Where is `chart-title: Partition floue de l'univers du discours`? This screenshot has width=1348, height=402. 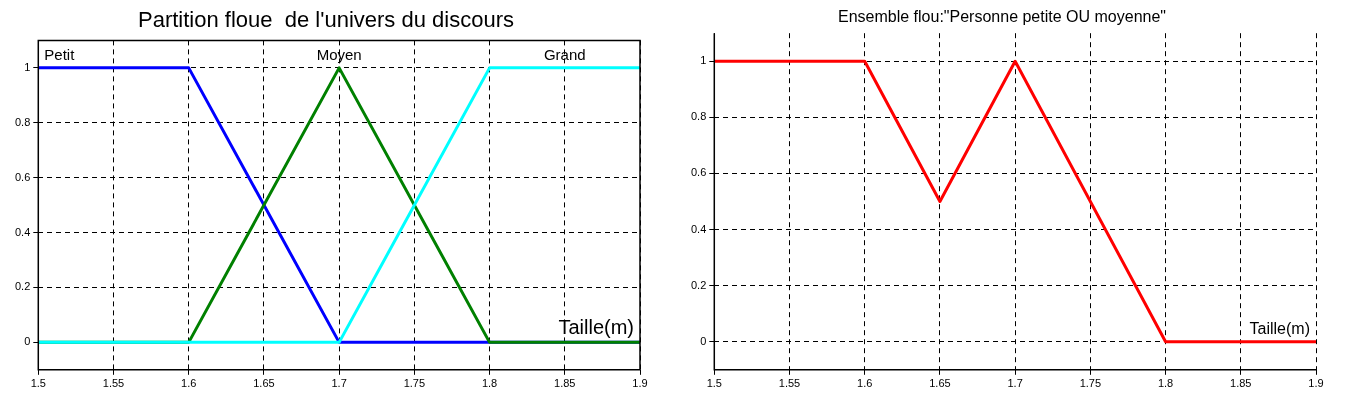 chart-title: Partition floue de l'univers du discours is located at coordinates (326, 20).